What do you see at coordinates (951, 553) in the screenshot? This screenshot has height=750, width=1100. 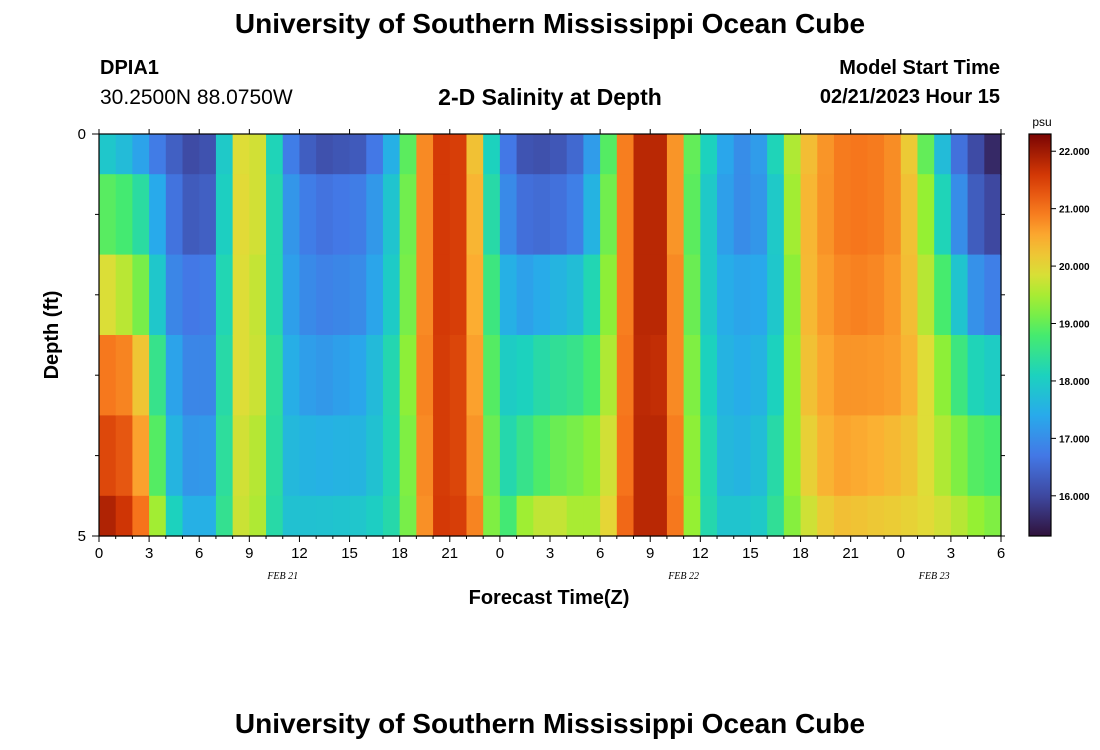 I see `x-tick-label: 3` at bounding box center [951, 553].